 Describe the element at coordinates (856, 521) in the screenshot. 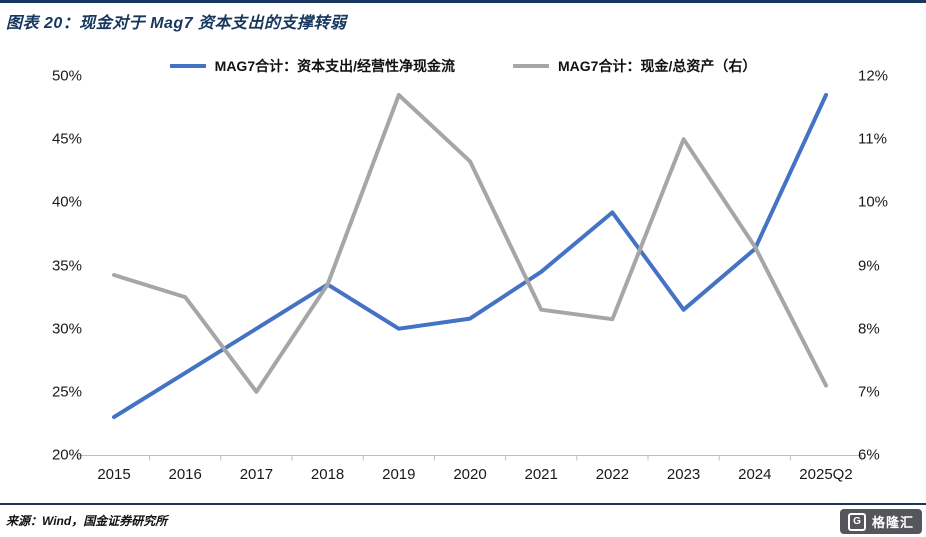

I see `gelonghui-icon: G` at that location.